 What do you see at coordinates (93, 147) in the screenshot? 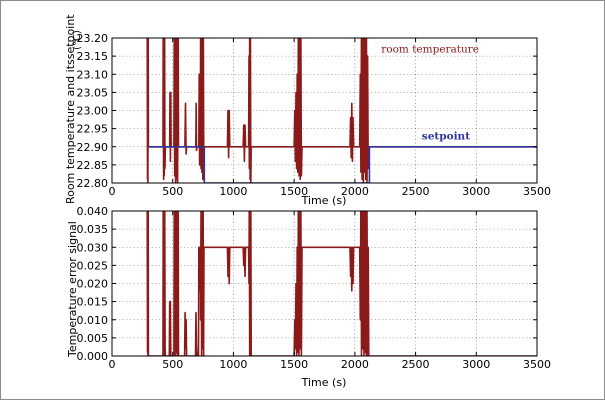
I see `temperature-y-tick-label: 22.90` at bounding box center [93, 147].